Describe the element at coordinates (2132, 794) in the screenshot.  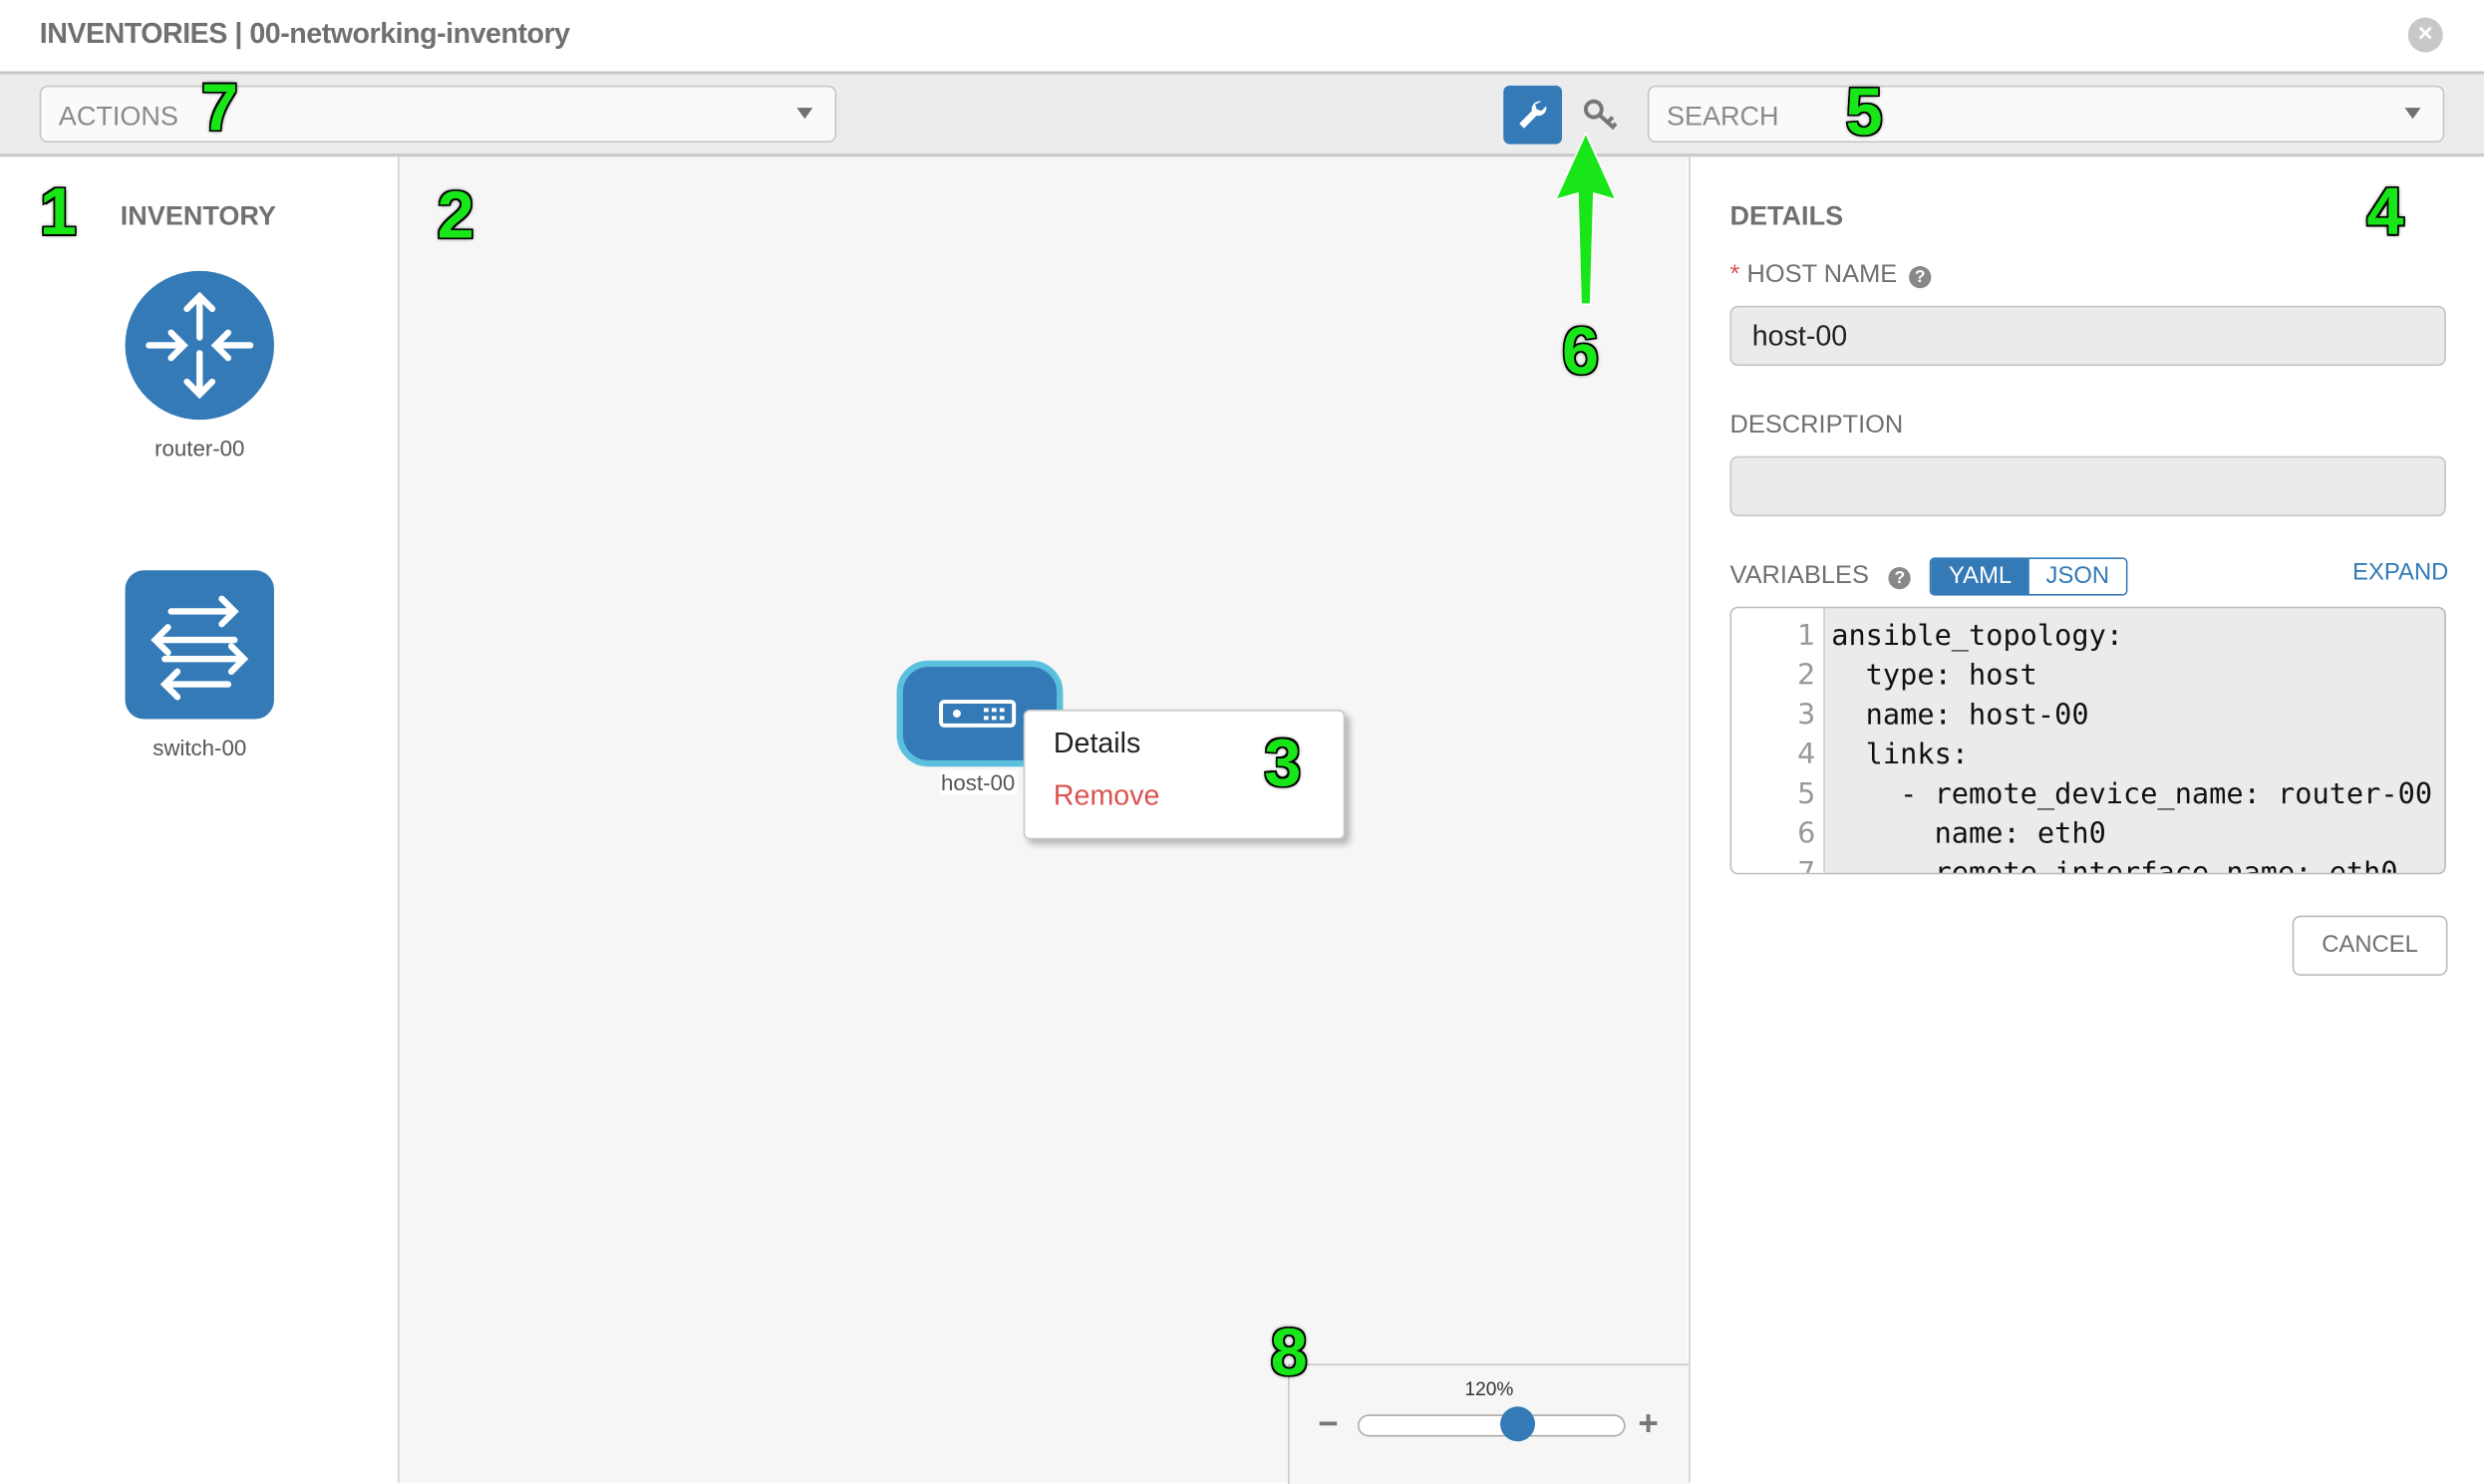
I see `code-line: - remote_device_name: router-00` at that location.